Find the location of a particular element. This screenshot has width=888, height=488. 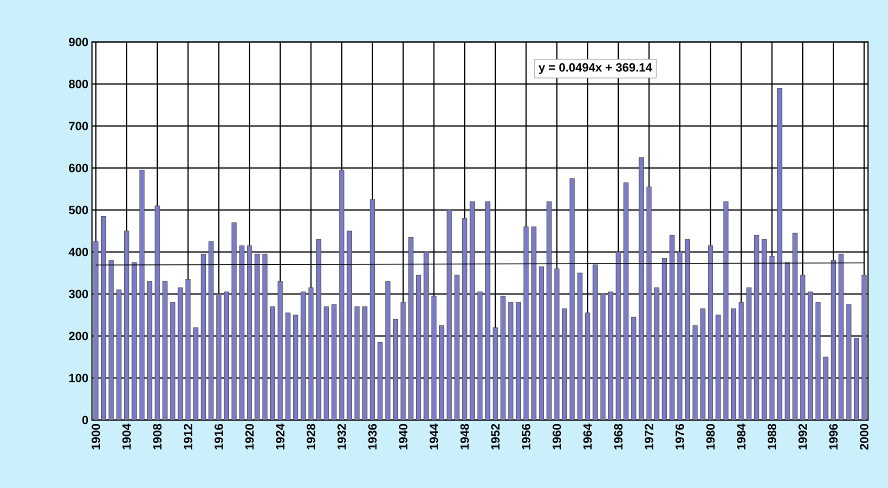

x-tick-label: 1960 is located at coordinates (557, 437).